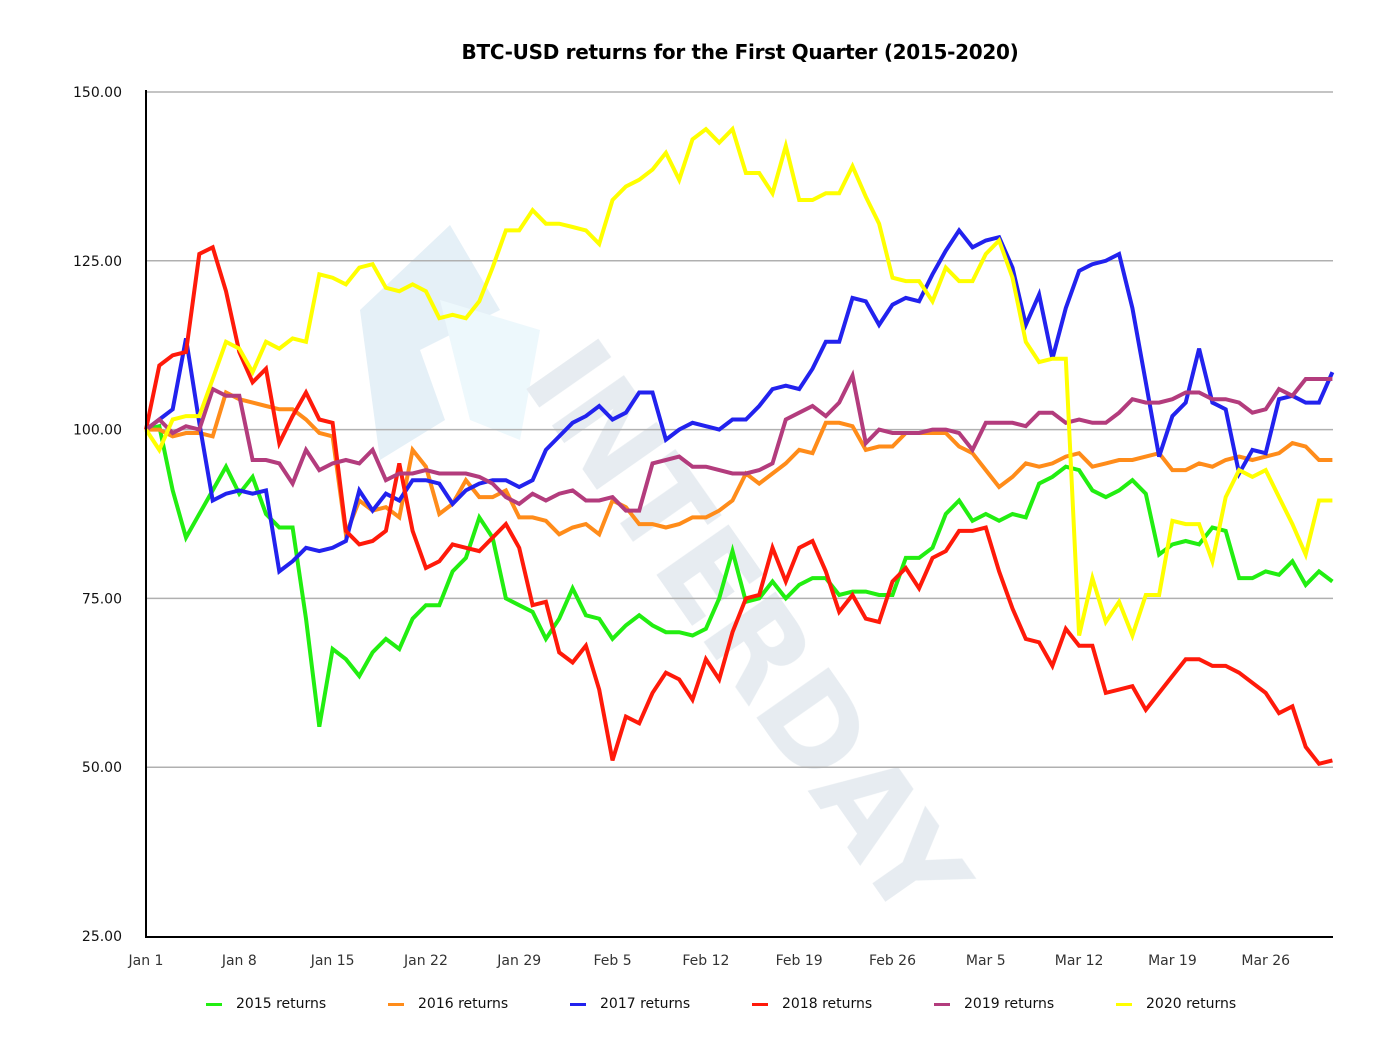 The height and width of the screenshot is (1054, 1400). Describe the element at coordinates (738, 441) in the screenshot. I see `series-line-2019` at that location.